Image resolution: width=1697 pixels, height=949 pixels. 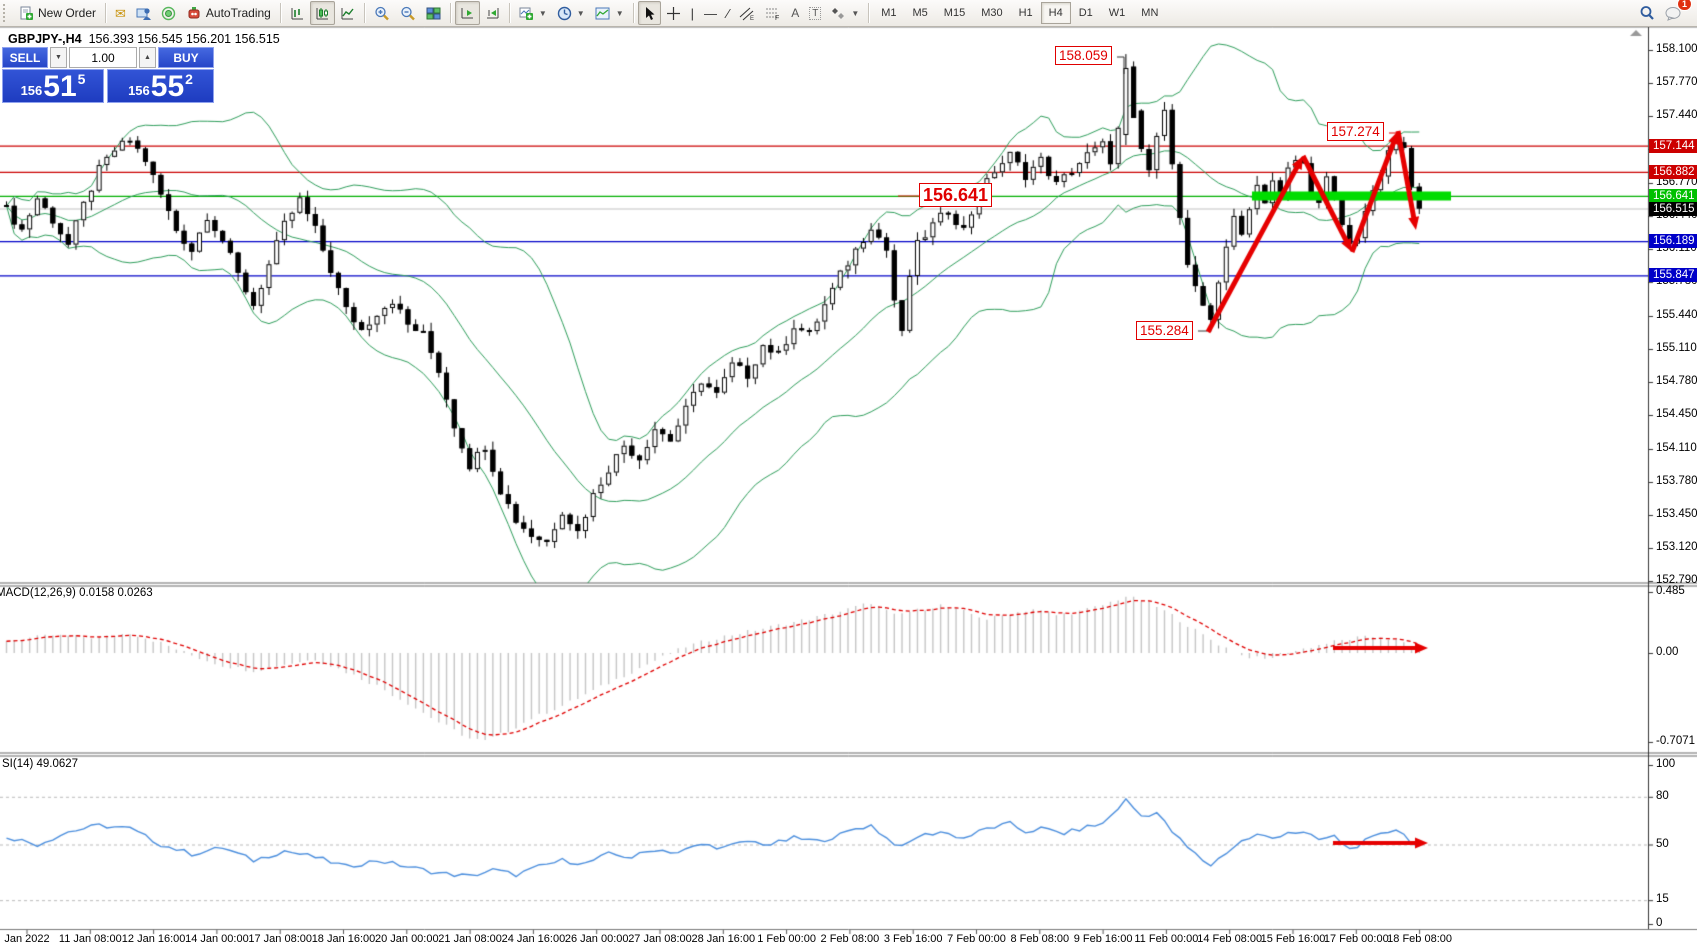 I want to click on timeframe-button-mn: MN, so click(x=1150, y=13).